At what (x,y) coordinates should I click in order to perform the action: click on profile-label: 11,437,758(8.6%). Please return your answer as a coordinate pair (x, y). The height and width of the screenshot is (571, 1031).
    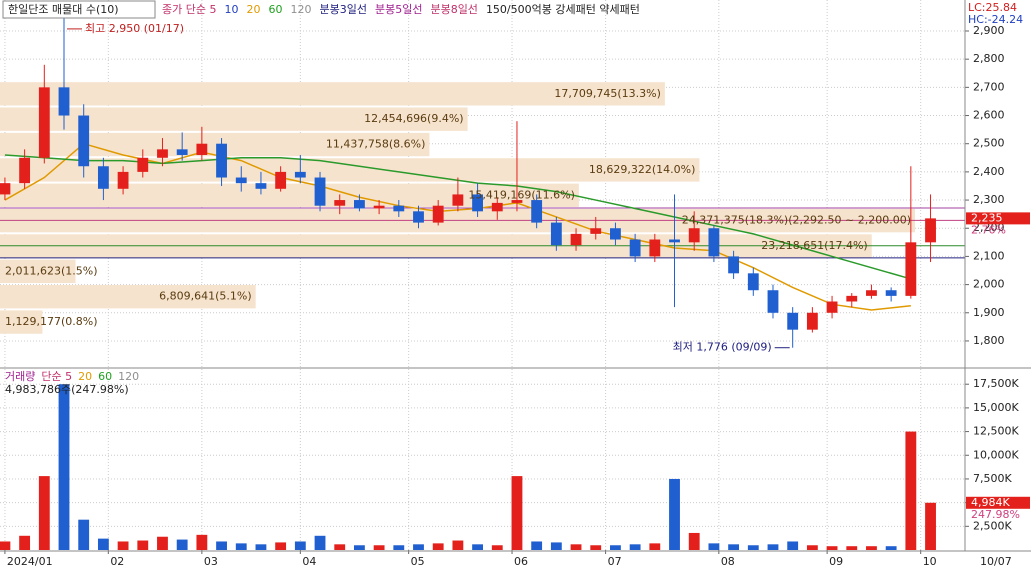
    Looking at the image, I should click on (376, 144).